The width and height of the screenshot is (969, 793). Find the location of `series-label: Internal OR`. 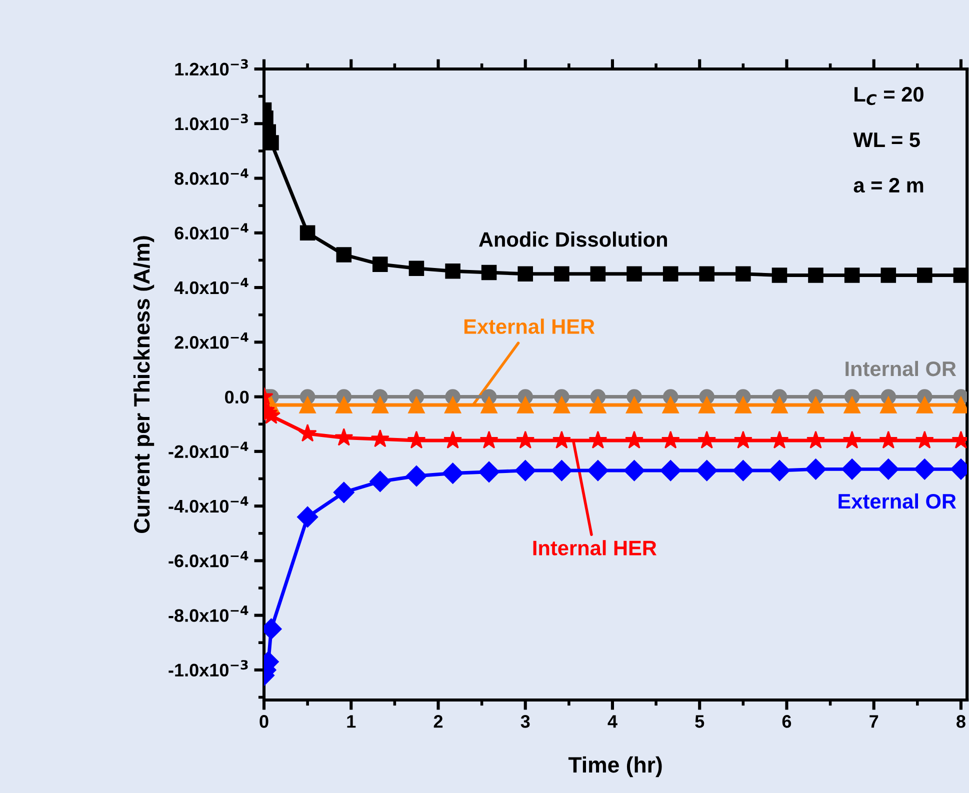

series-label: Internal OR is located at coordinates (901, 368).